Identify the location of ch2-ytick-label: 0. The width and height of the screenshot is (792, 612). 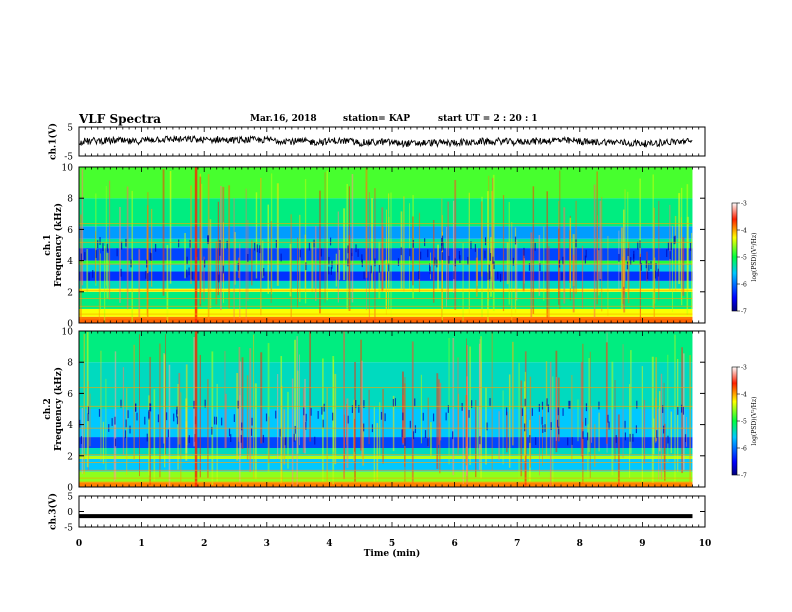
(70, 489).